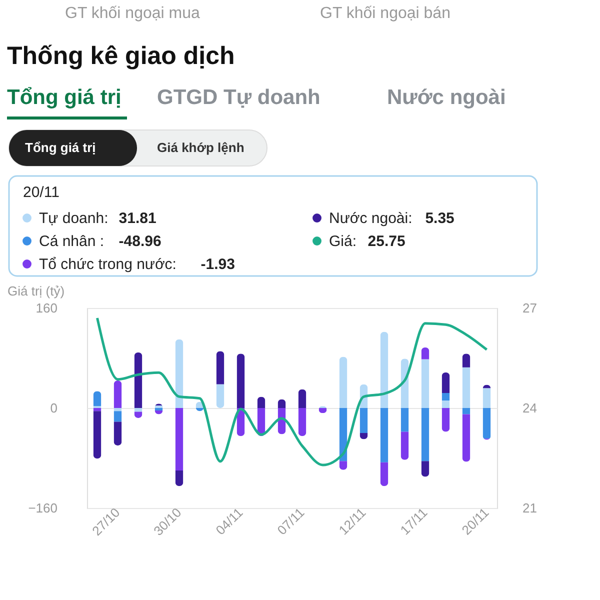  What do you see at coordinates (343, 241) in the screenshot?
I see `legend-label: Giá:` at bounding box center [343, 241].